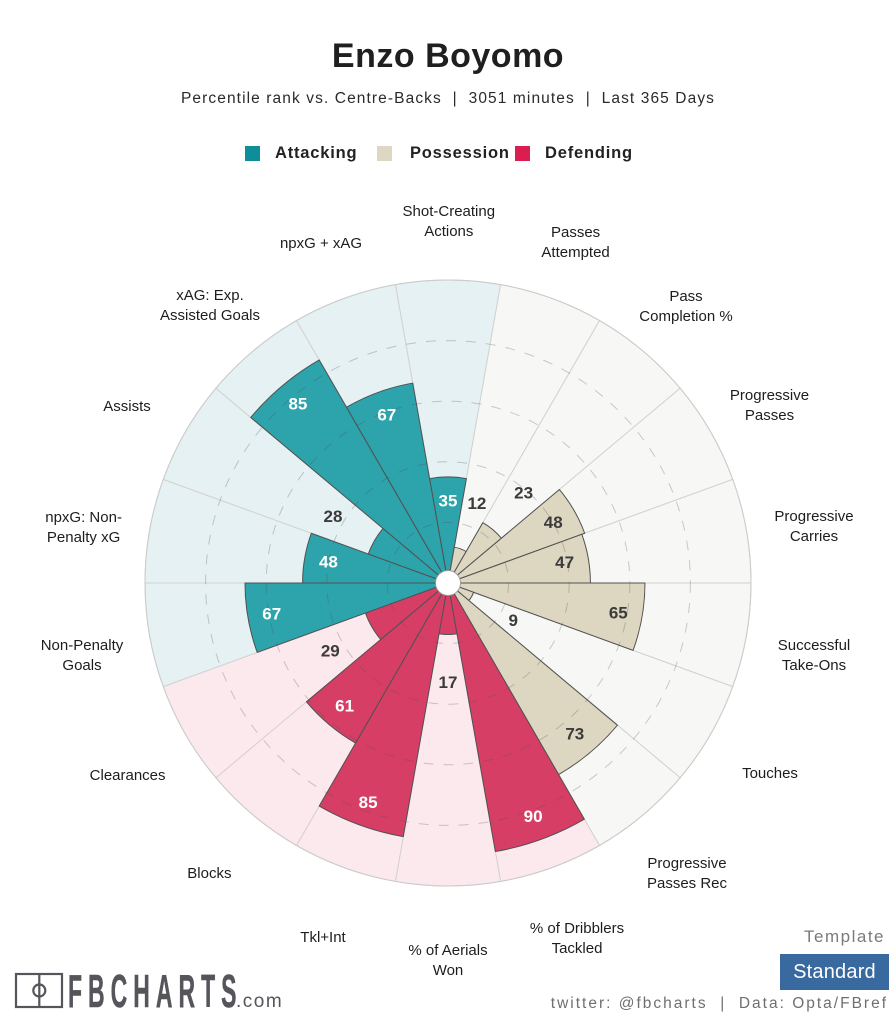  Describe the element at coordinates (344, 706) in the screenshot. I see `svg-text: 61` at that location.